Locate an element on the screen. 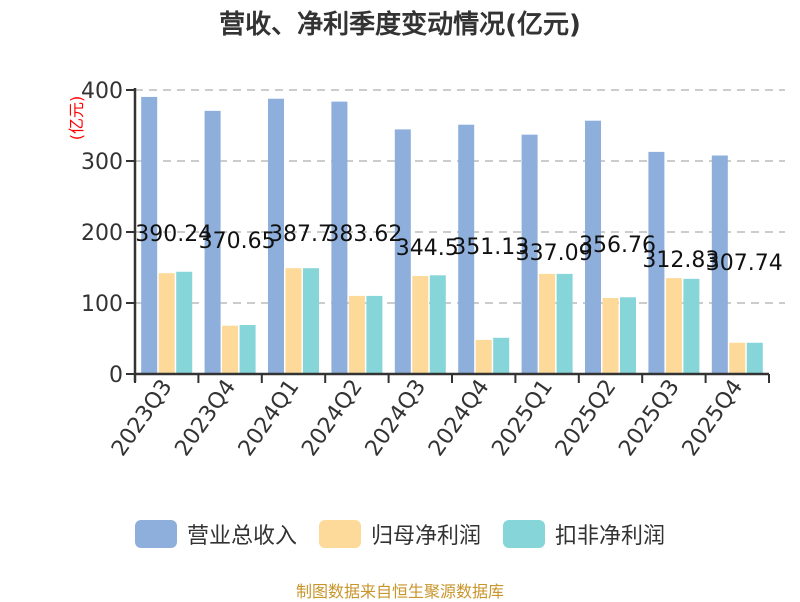 The image size is (800, 602). y-axis-unit-label: (亿元) is located at coordinates (76, 118).